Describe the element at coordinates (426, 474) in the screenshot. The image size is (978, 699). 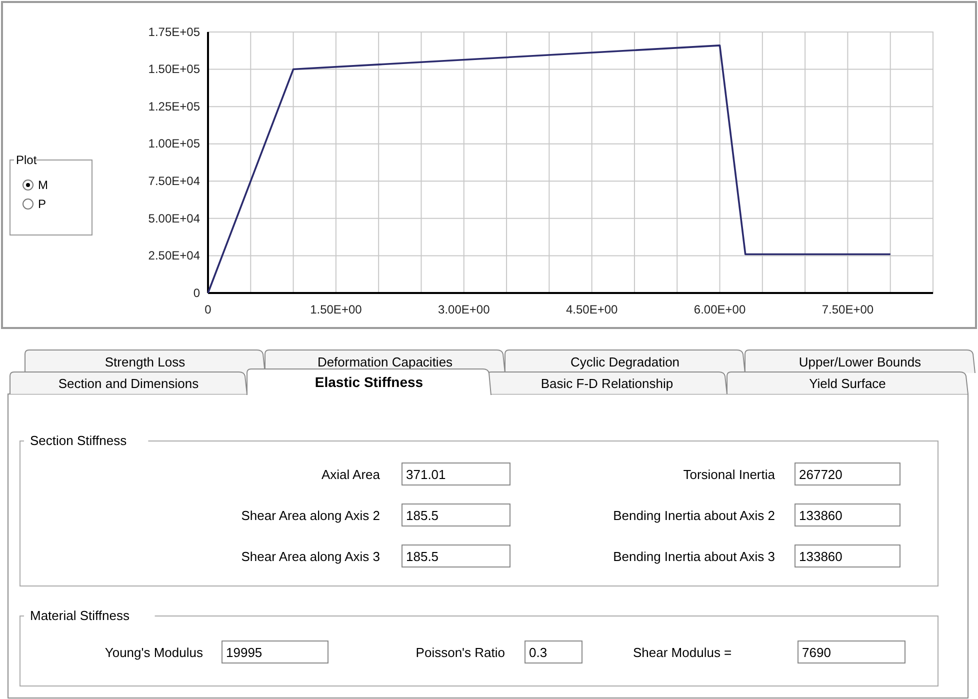
I see `text: 371.01` at that location.